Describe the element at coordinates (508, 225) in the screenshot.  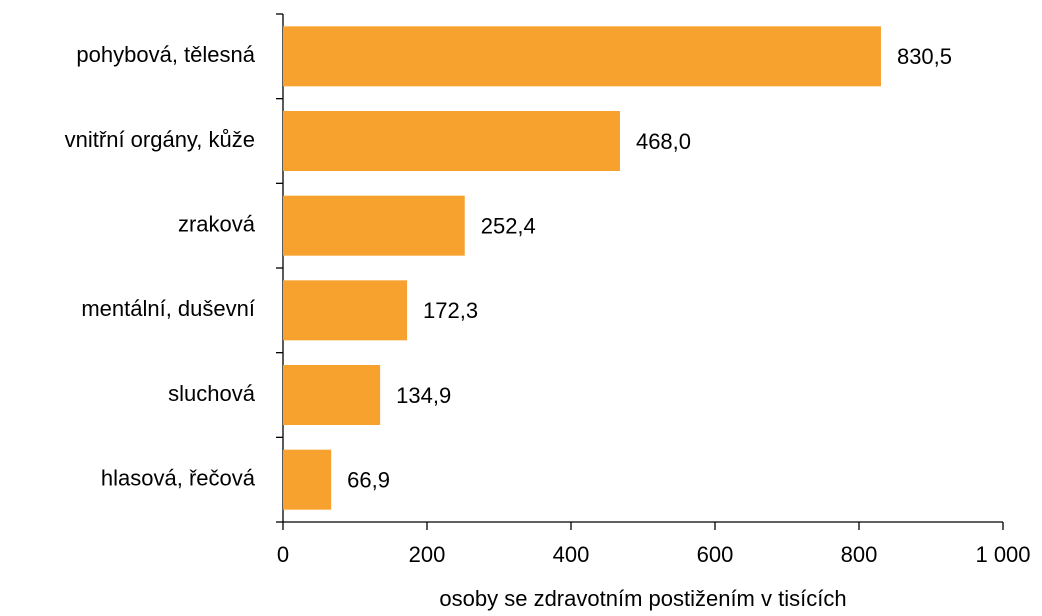
I see `value-label: 252,4` at that location.